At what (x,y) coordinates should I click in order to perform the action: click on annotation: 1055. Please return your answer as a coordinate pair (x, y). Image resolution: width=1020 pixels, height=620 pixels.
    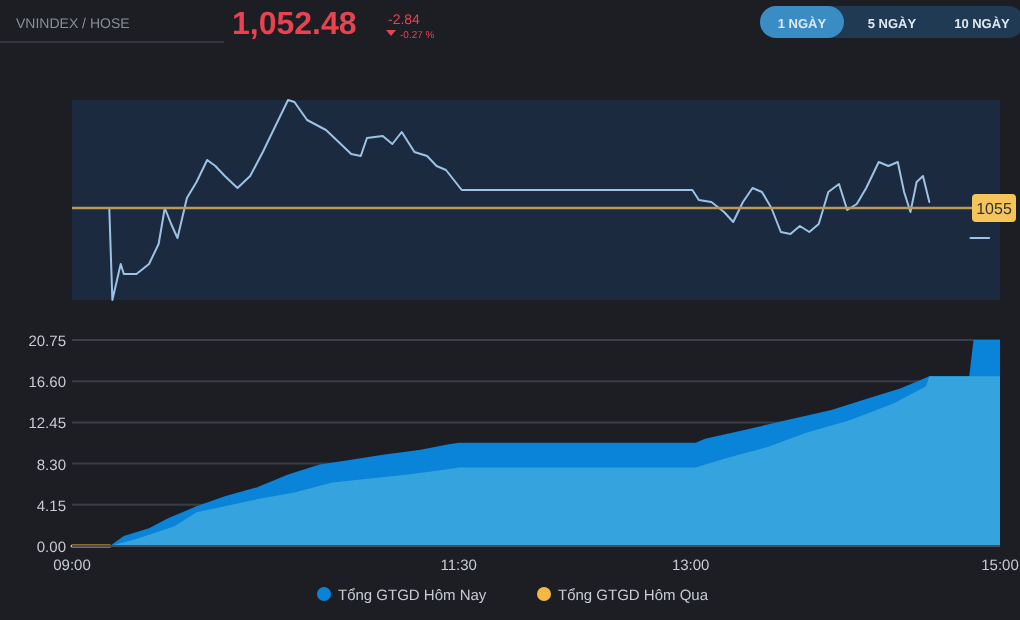
    Looking at the image, I should click on (994, 209).